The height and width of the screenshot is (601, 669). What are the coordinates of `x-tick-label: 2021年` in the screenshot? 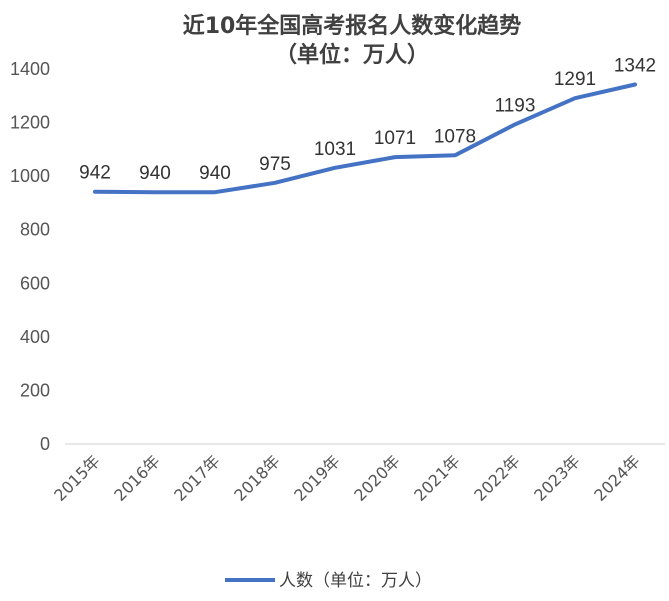 It's located at (437, 478).